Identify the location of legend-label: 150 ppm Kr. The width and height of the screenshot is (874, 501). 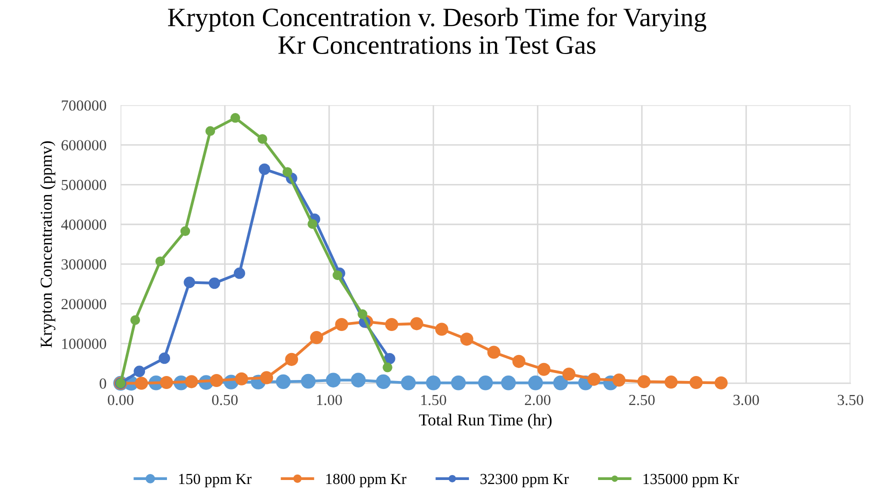
(215, 481).